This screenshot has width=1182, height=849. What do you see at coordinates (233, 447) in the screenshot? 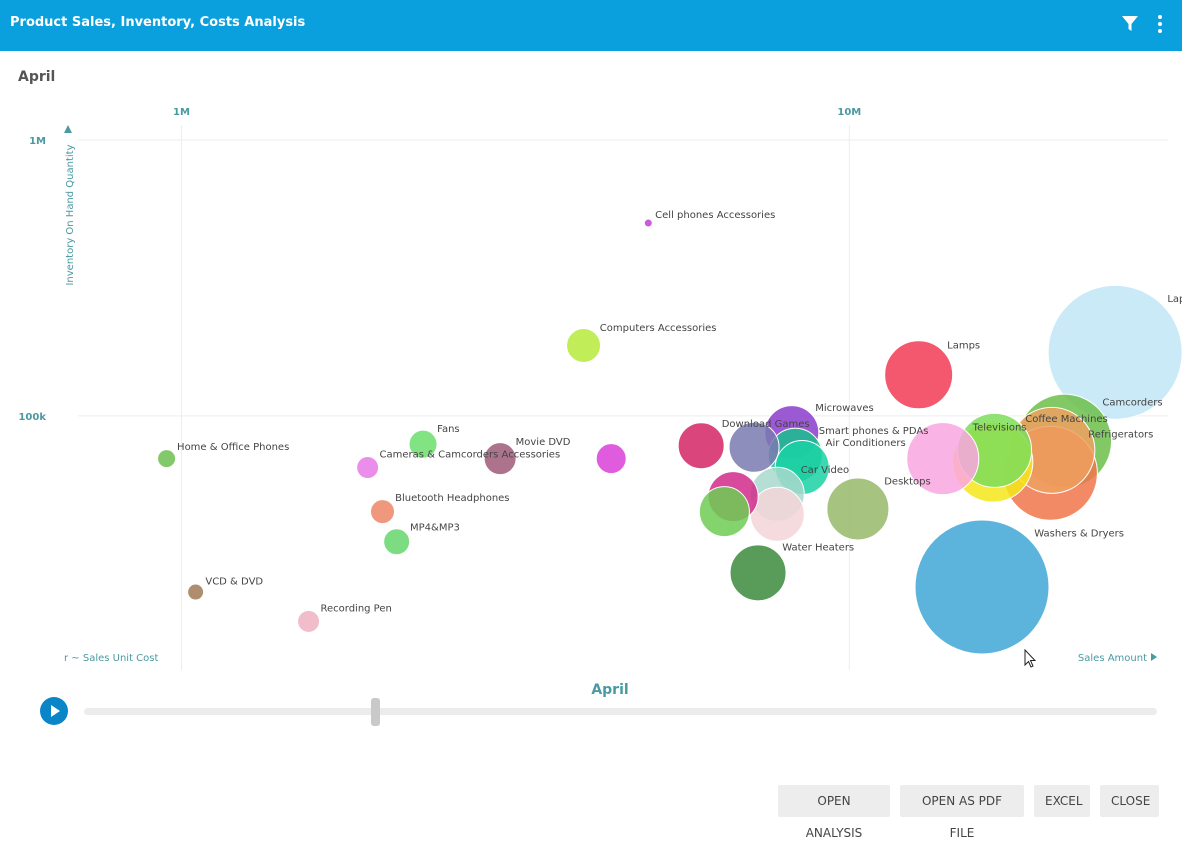
I see `bubble-label: Home & Office Phones` at bounding box center [233, 447].